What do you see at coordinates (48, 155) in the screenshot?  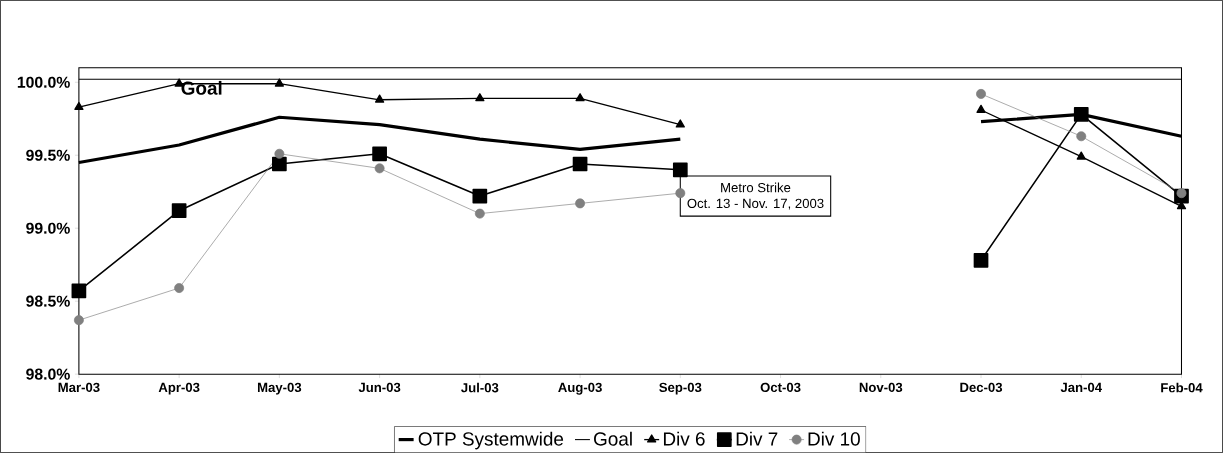 I see `y-tick-label: 99.5%` at bounding box center [48, 155].